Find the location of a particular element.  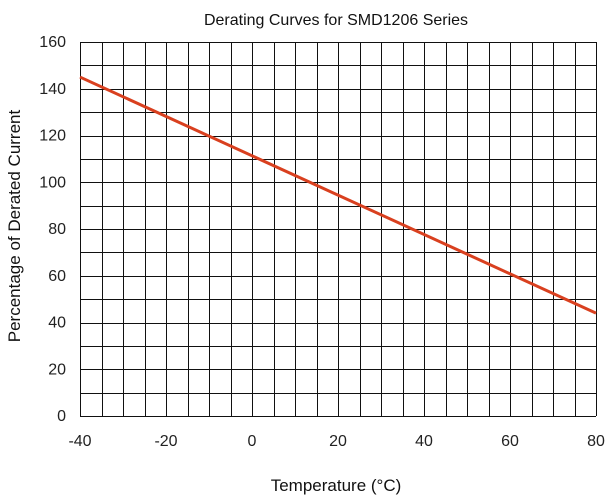

x-tick-label: -40 is located at coordinates (79, 441).